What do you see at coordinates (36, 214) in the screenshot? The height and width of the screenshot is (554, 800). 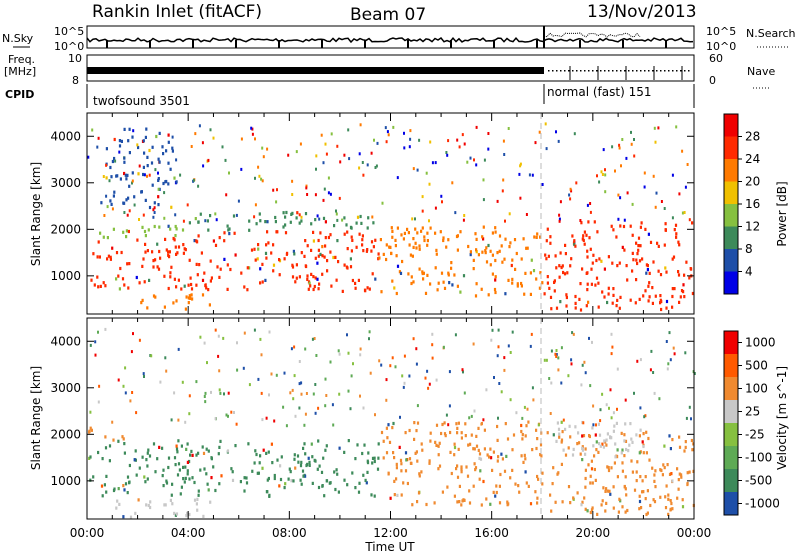 I see `power-y-label: Slant Range [km]` at bounding box center [36, 214].